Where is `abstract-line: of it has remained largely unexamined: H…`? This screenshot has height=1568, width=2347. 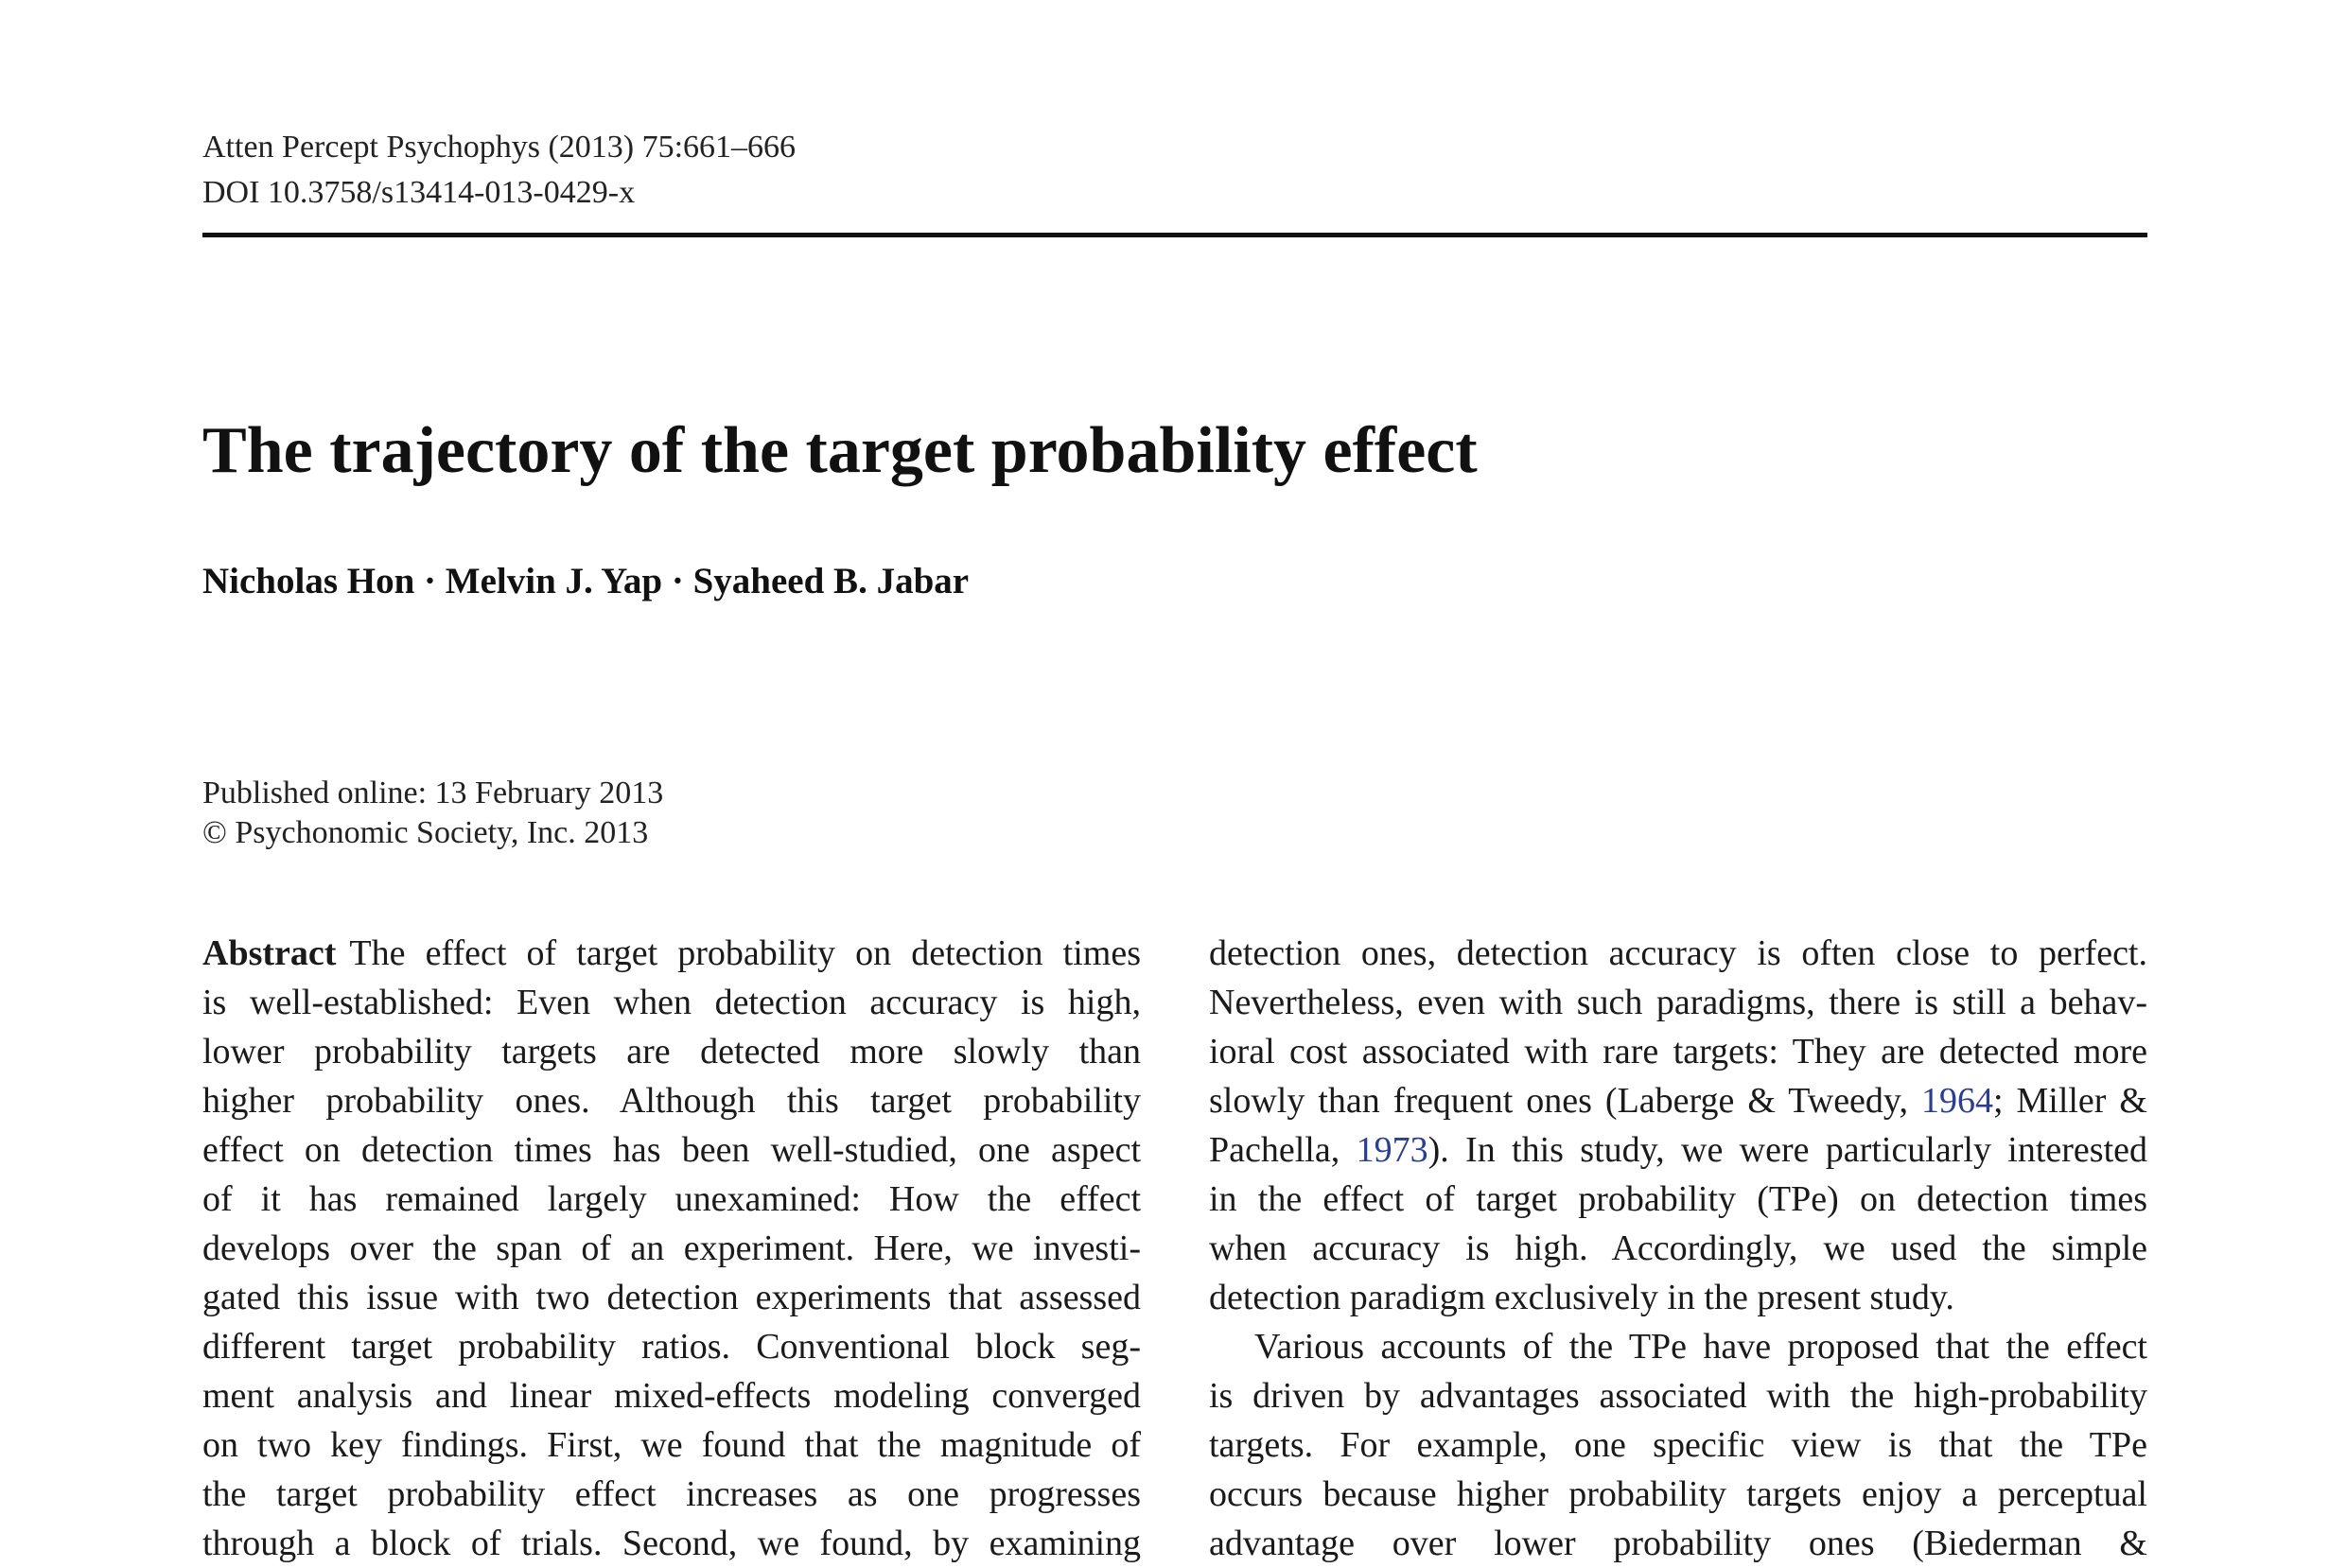
abstract-line: of it has remained largely unexamined: H… is located at coordinates (671, 1199).